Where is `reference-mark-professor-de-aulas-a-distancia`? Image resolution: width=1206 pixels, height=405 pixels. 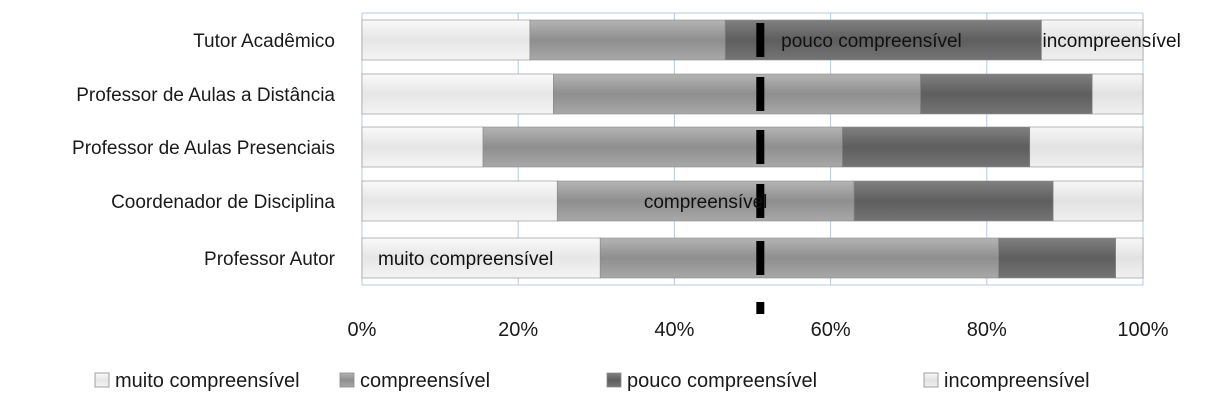 reference-mark-professor-de-aulas-a-distancia is located at coordinates (760, 94).